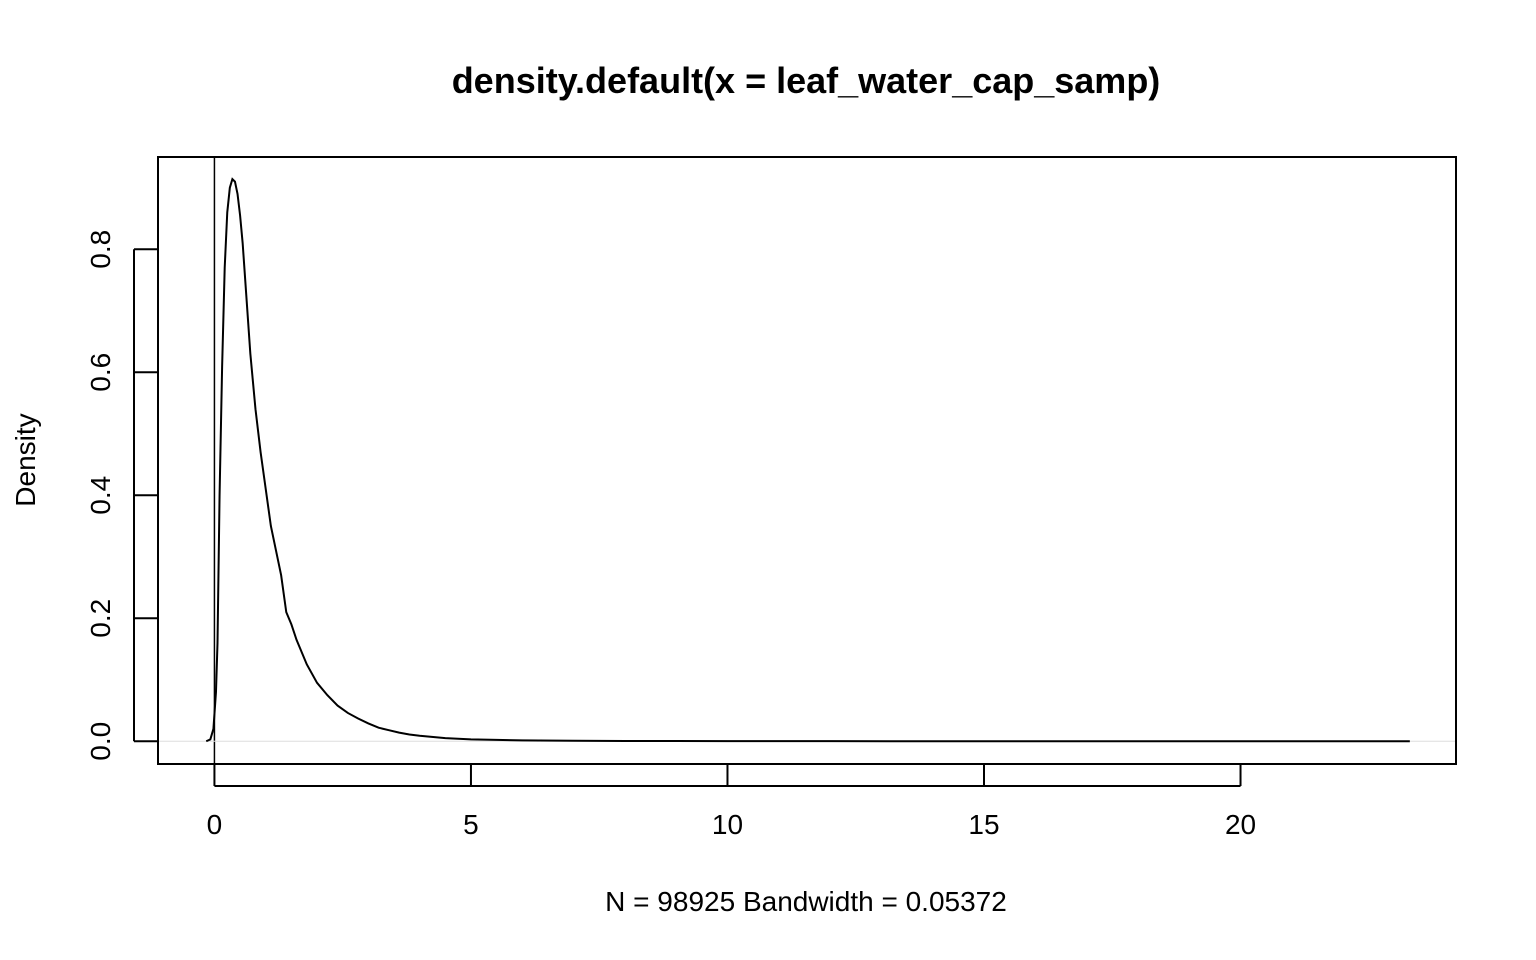 The width and height of the screenshot is (1536, 960). Describe the element at coordinates (100, 495) in the screenshot. I see `y-tick-label: 0.4` at that location.